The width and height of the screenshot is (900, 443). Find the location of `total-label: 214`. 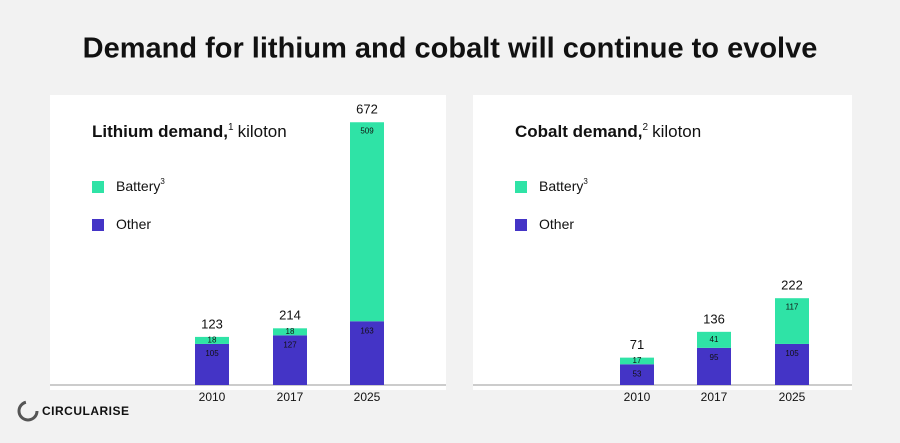

total-label: 214 is located at coordinates (290, 315).